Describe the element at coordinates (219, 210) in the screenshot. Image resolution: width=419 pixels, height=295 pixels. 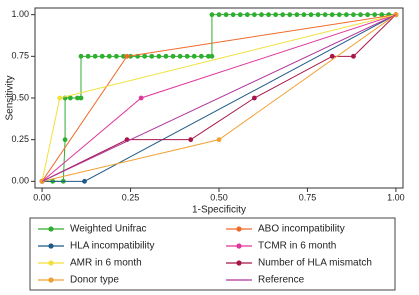
I see `x-axis-title: 1-Specificity` at that location.